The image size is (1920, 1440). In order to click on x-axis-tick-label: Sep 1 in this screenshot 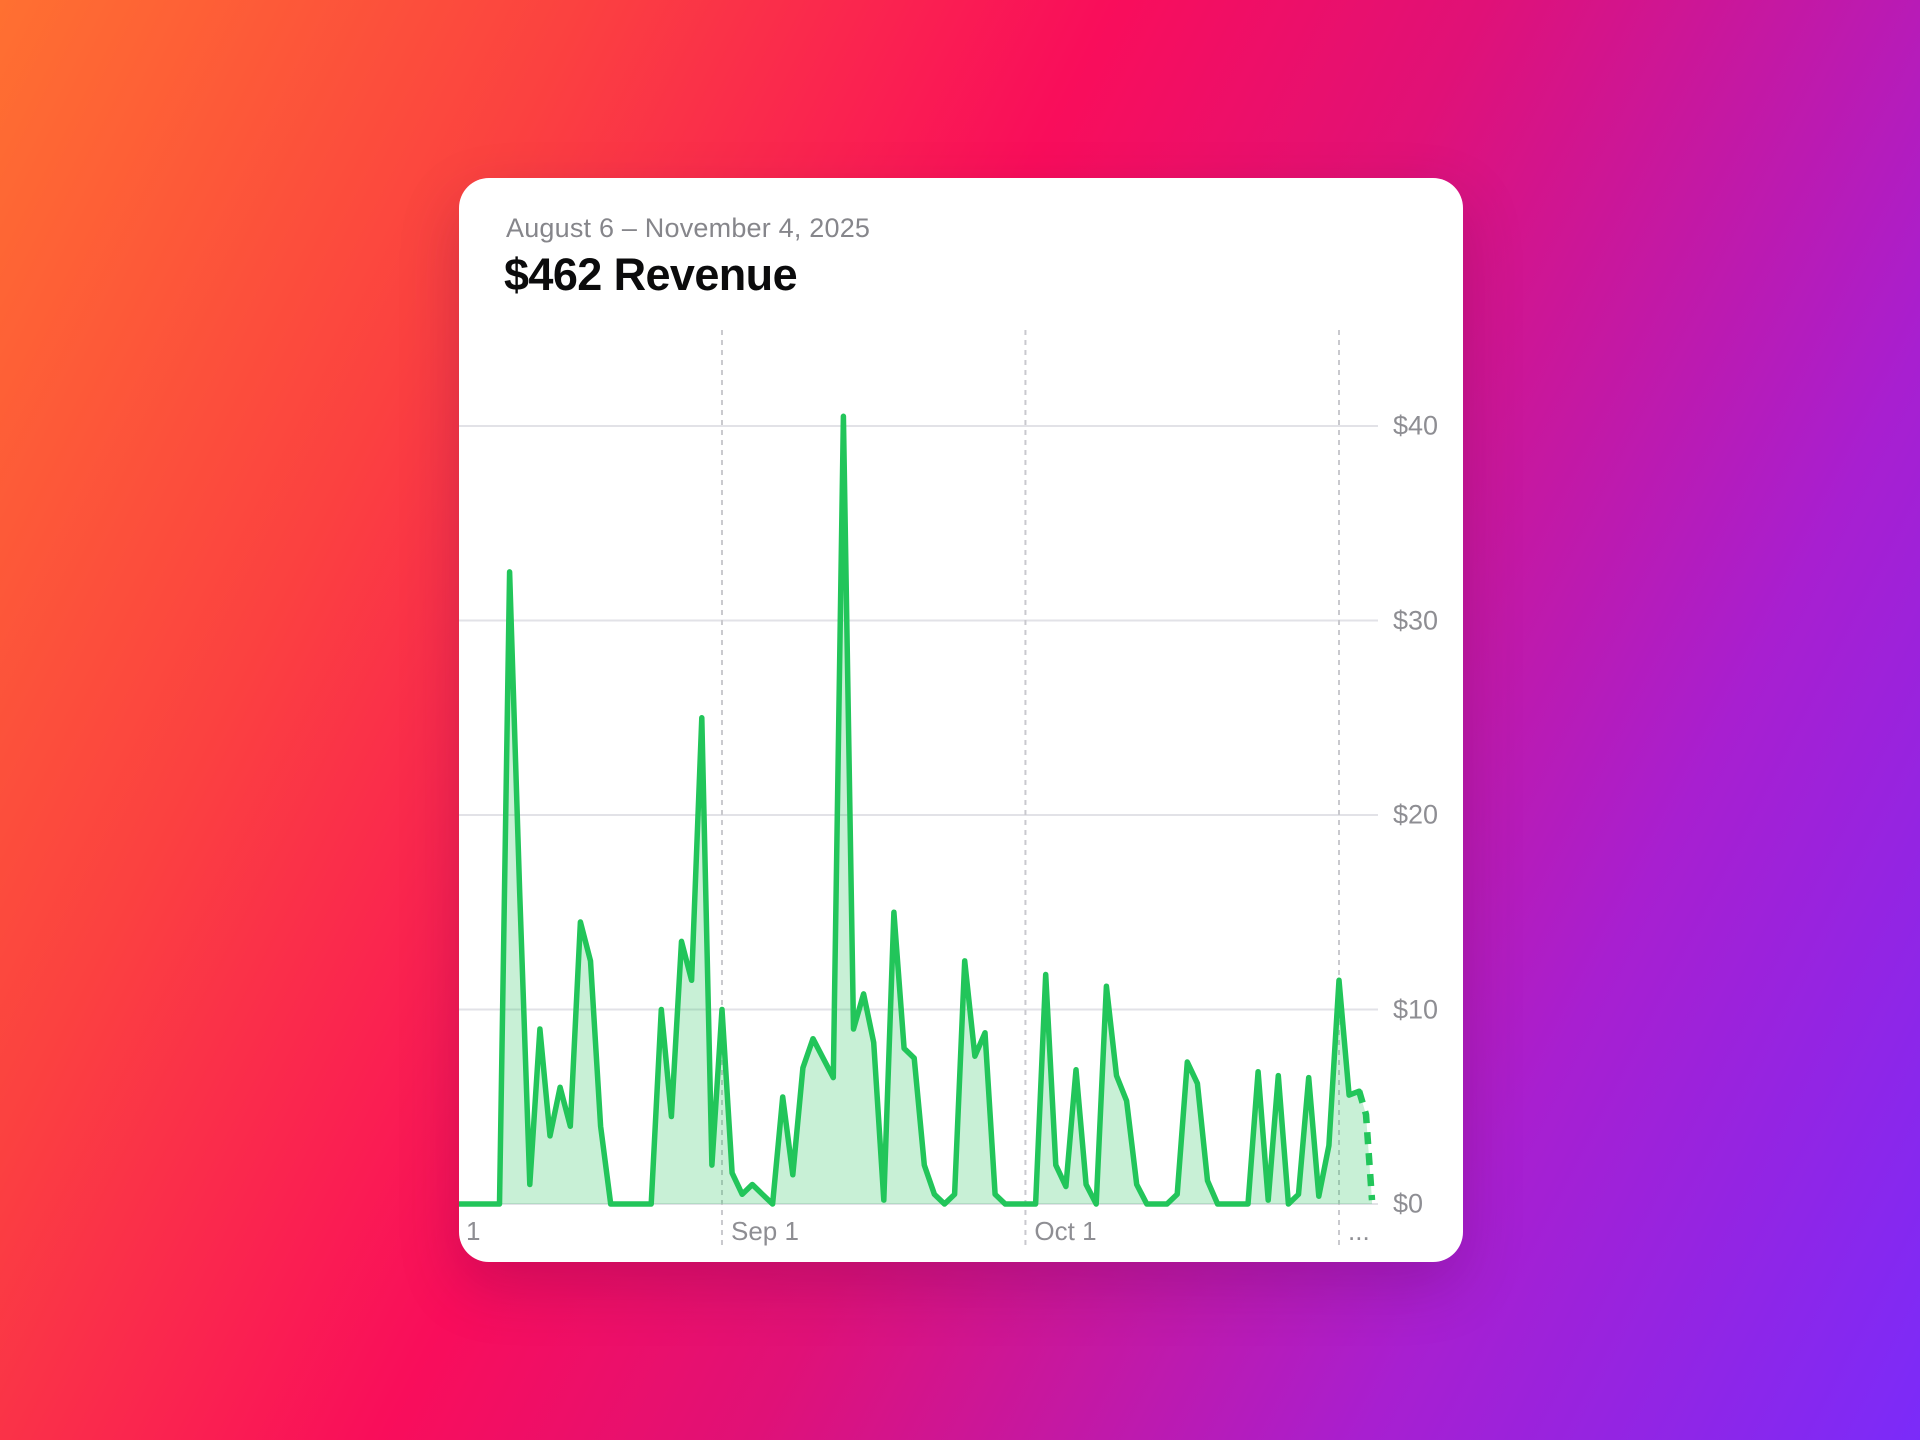, I will do `click(764, 1231)`.